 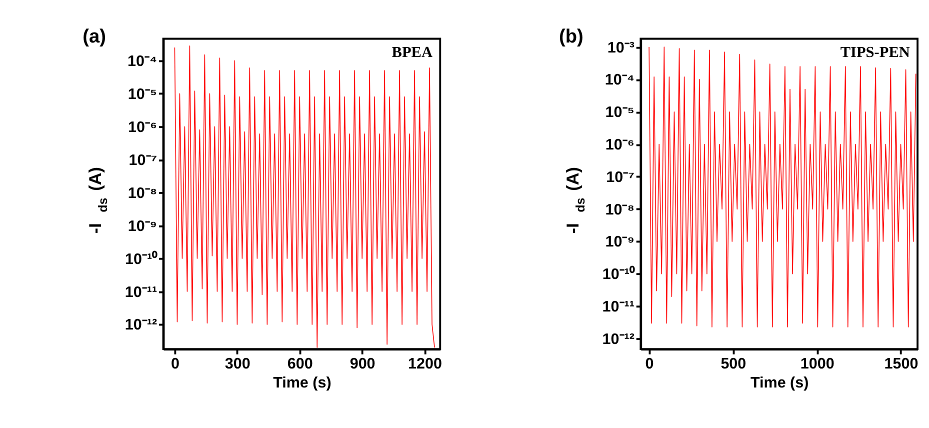 I want to click on x-tick-label: 1500, so click(x=901, y=364).